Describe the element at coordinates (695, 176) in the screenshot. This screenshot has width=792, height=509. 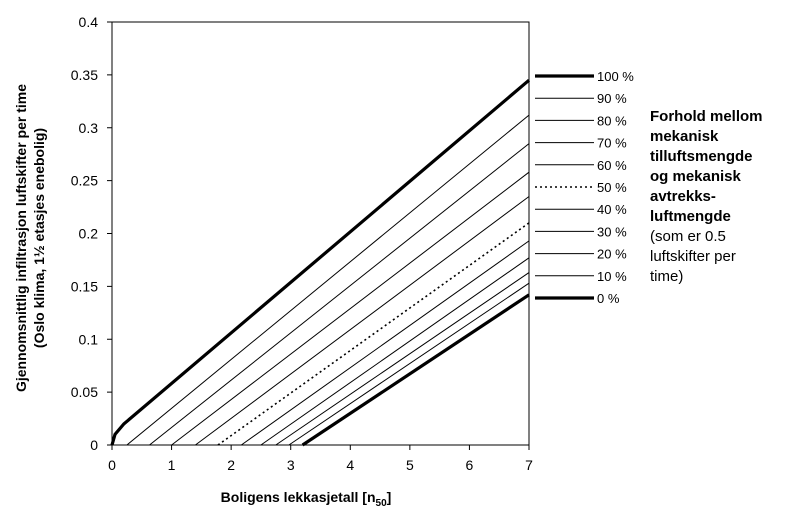
I see `note-line: og mekanisk` at that location.